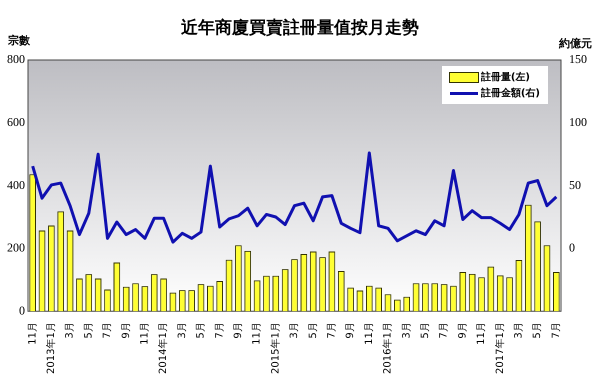 The height and width of the screenshot is (377, 600). What do you see at coordinates (578, 59) in the screenshot?
I see `y2-tick-label: 150` at bounding box center [578, 59].